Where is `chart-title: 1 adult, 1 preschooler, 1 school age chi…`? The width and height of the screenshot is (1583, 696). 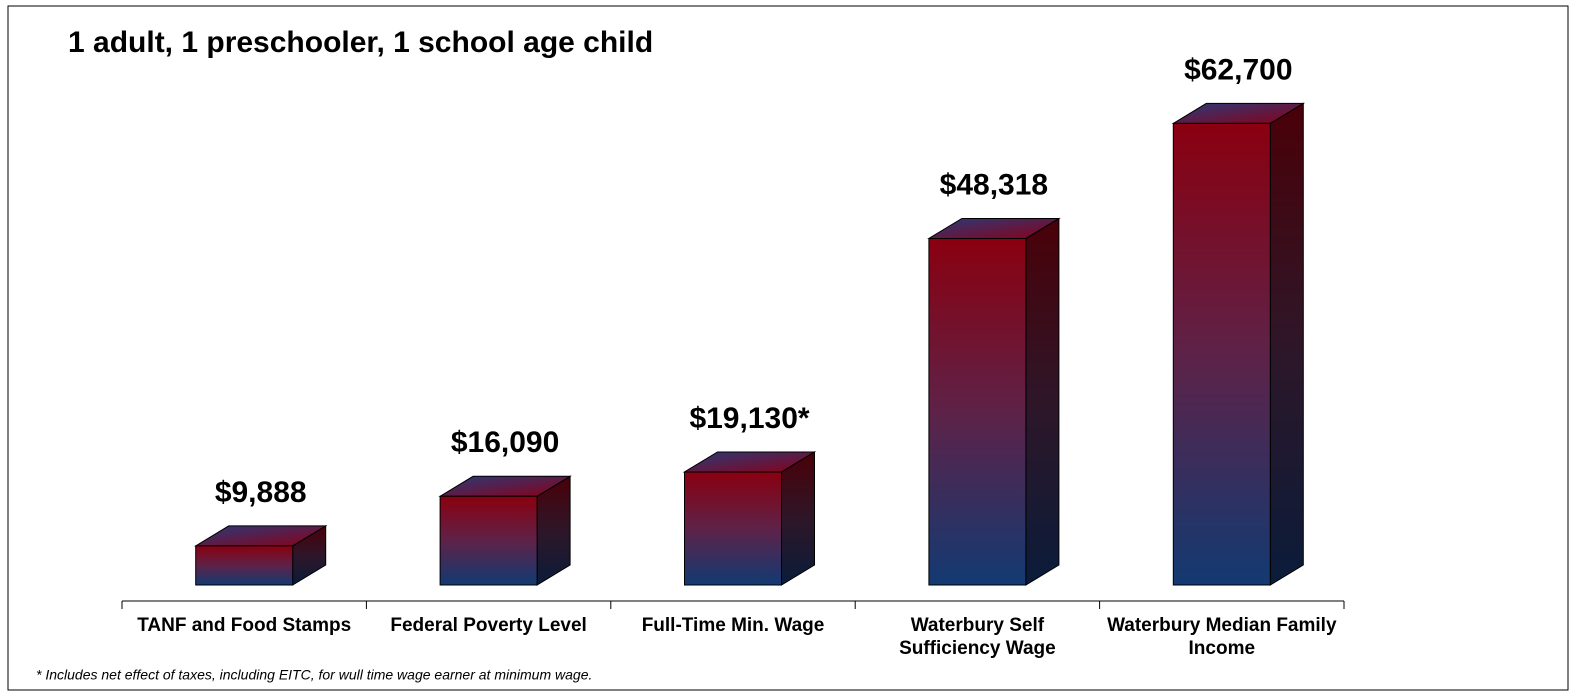
chart-title: 1 adult, 1 preschooler, 1 school age chi… is located at coordinates (360, 42).